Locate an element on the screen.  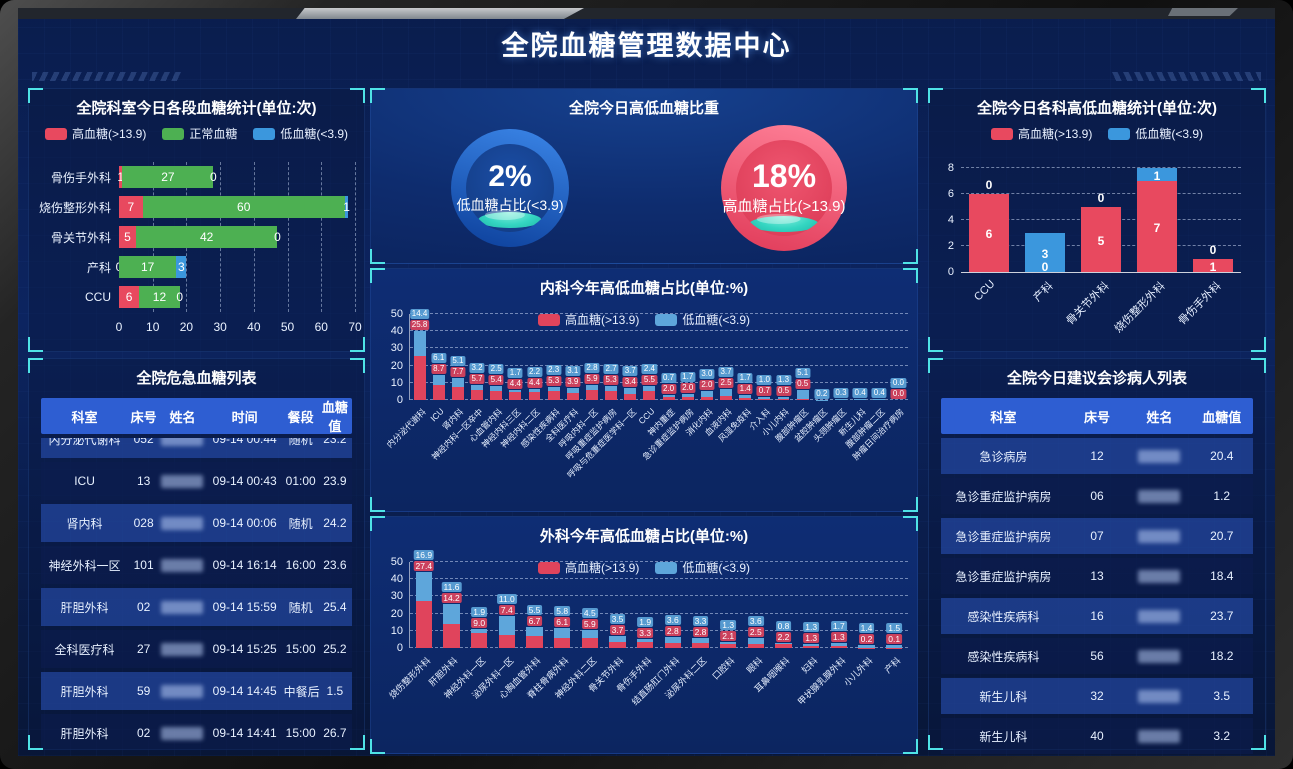
value-label-group: 1.5 0.1 is located at coordinates (894, 634).